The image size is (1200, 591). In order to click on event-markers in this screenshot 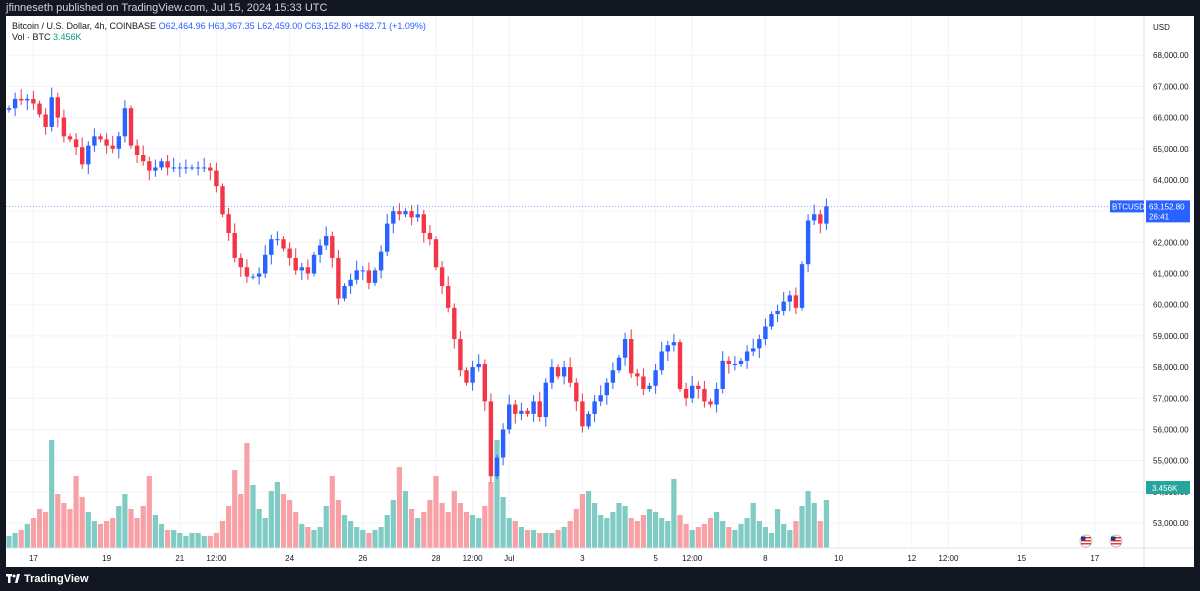, I will do `click(1101, 541)`.